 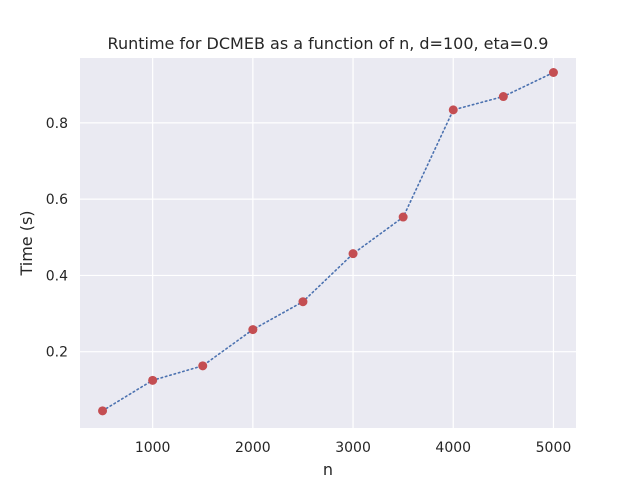 I want to click on y-tick-label: 0.6, so click(x=57, y=200).